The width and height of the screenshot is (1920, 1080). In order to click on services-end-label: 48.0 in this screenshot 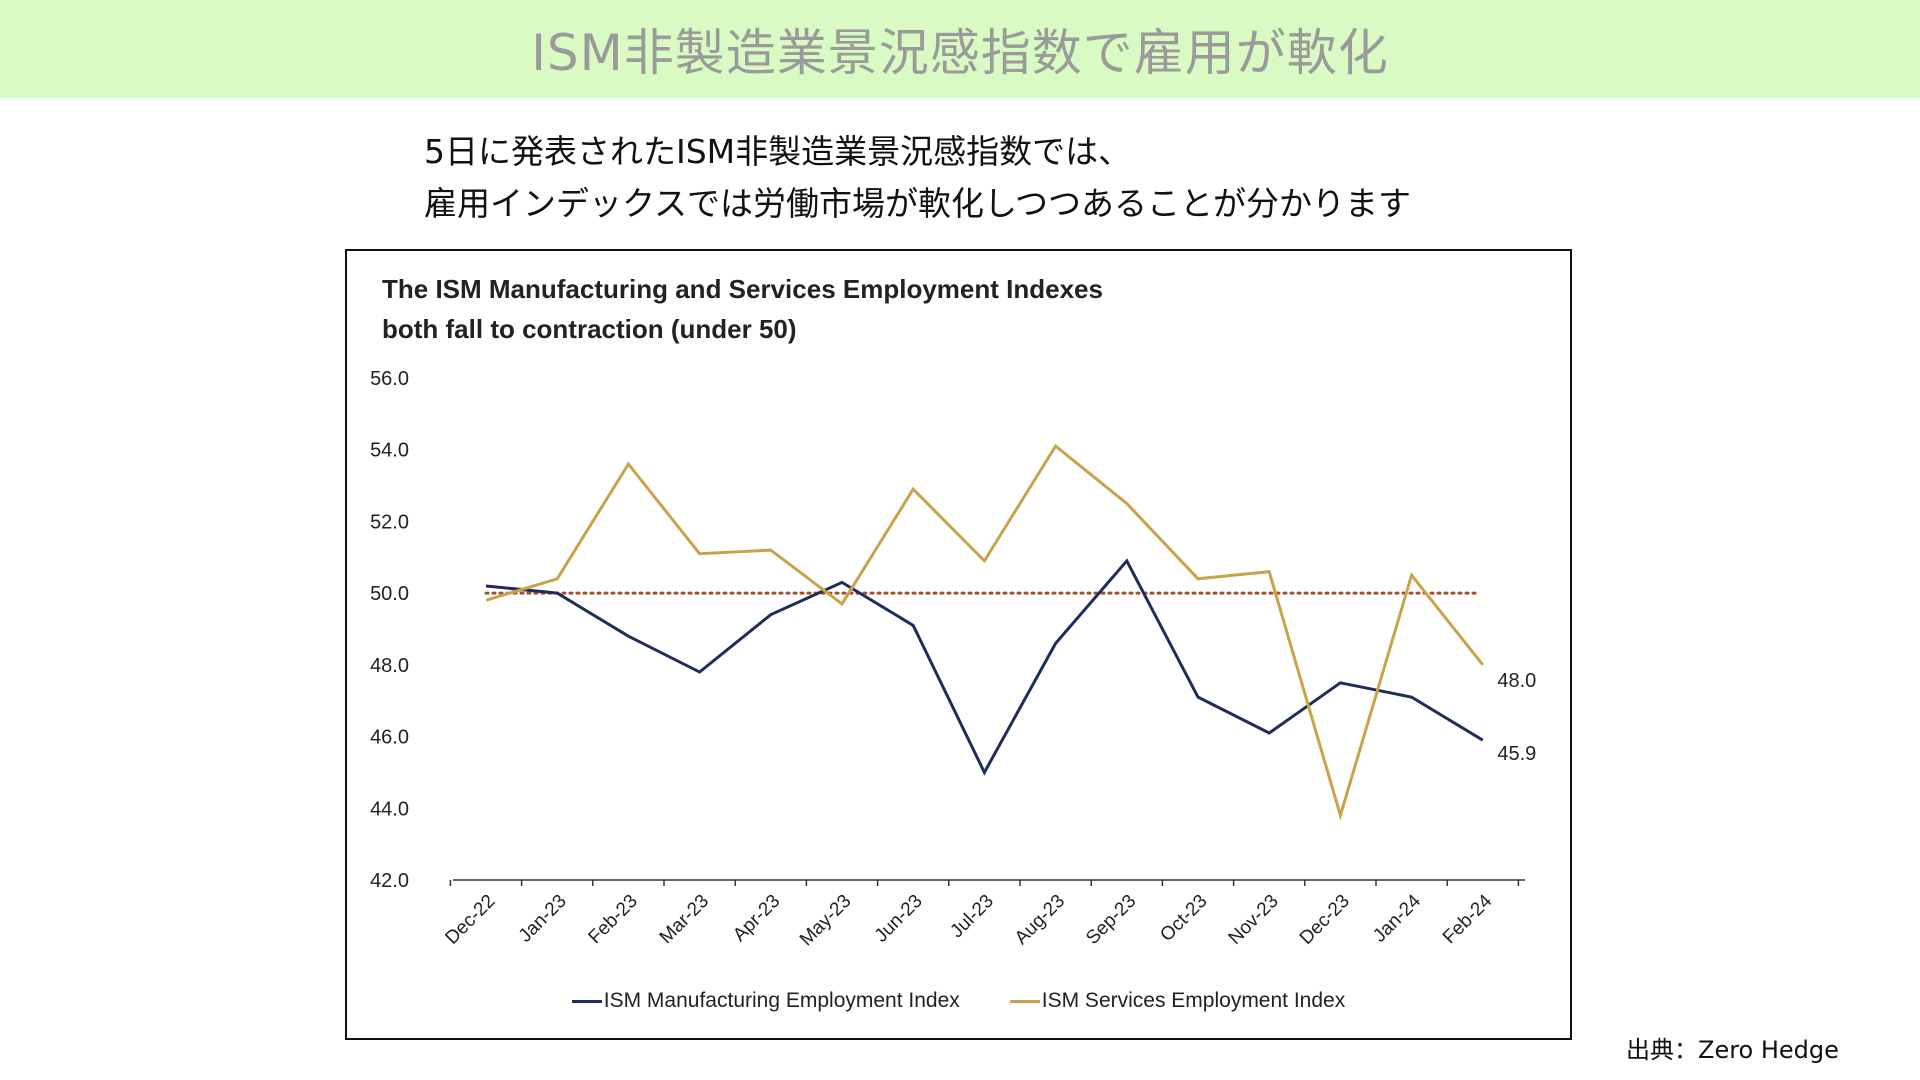, I will do `click(1516, 681)`.